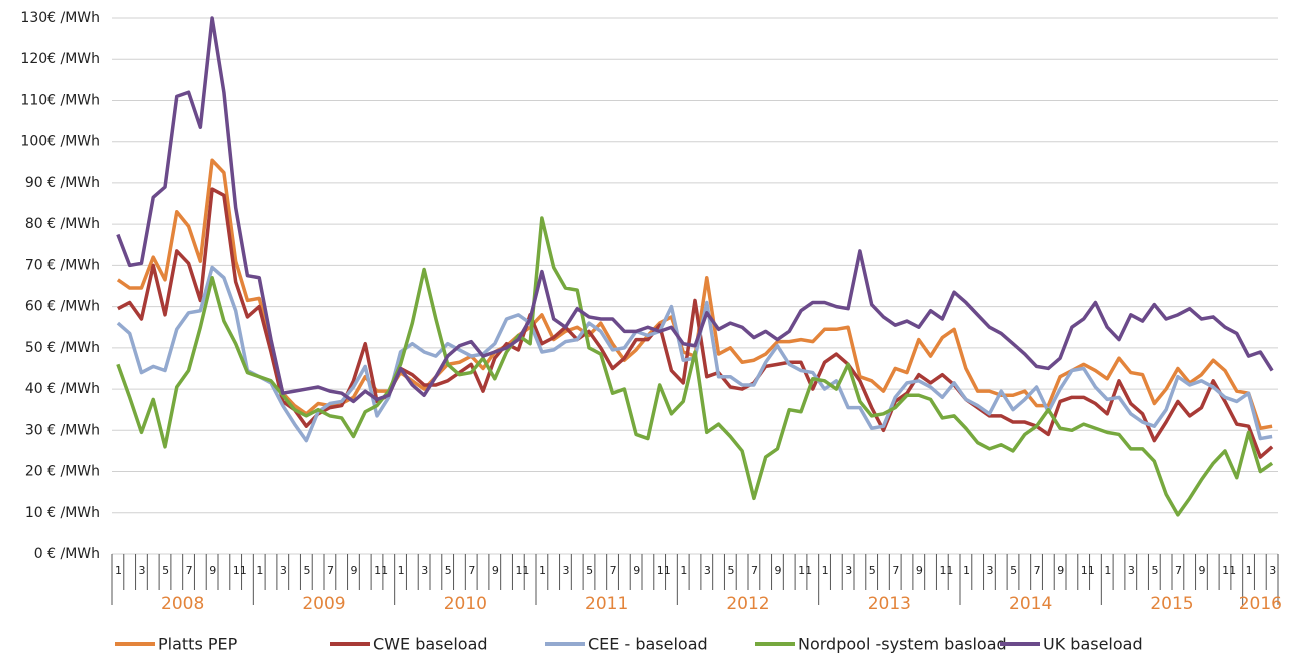 This screenshot has width=1295, height=661. What do you see at coordinates (606, 604) in the screenshot?
I see `year-label: 2011` at bounding box center [606, 604].